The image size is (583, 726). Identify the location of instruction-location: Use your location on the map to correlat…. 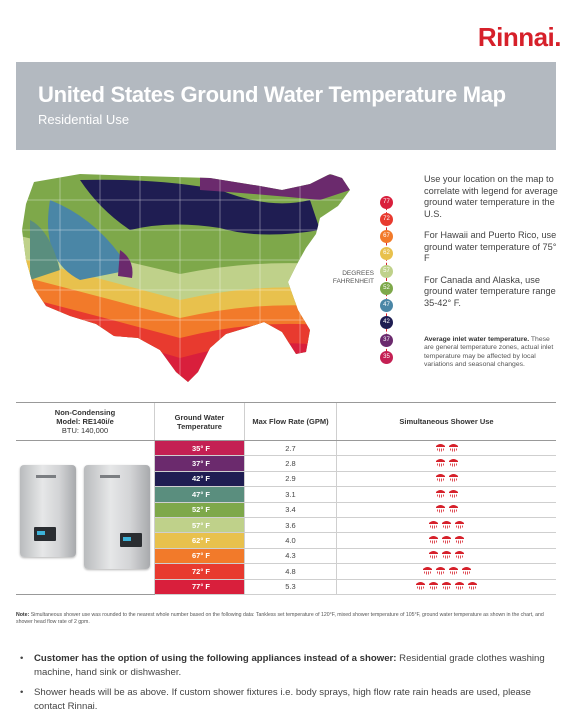
(491, 196).